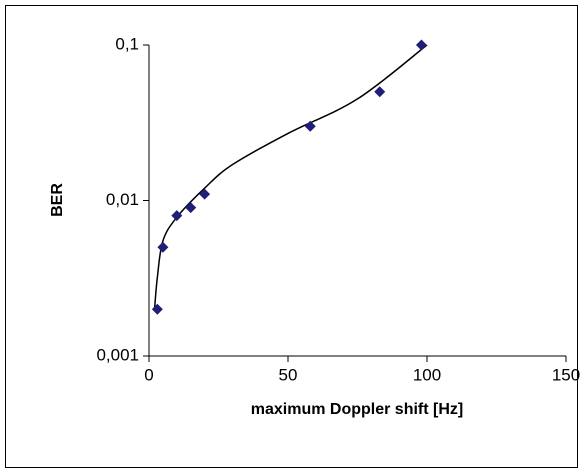 The width and height of the screenshot is (583, 473). What do you see at coordinates (57, 200) in the screenshot?
I see `y-axis-label: BER` at bounding box center [57, 200].